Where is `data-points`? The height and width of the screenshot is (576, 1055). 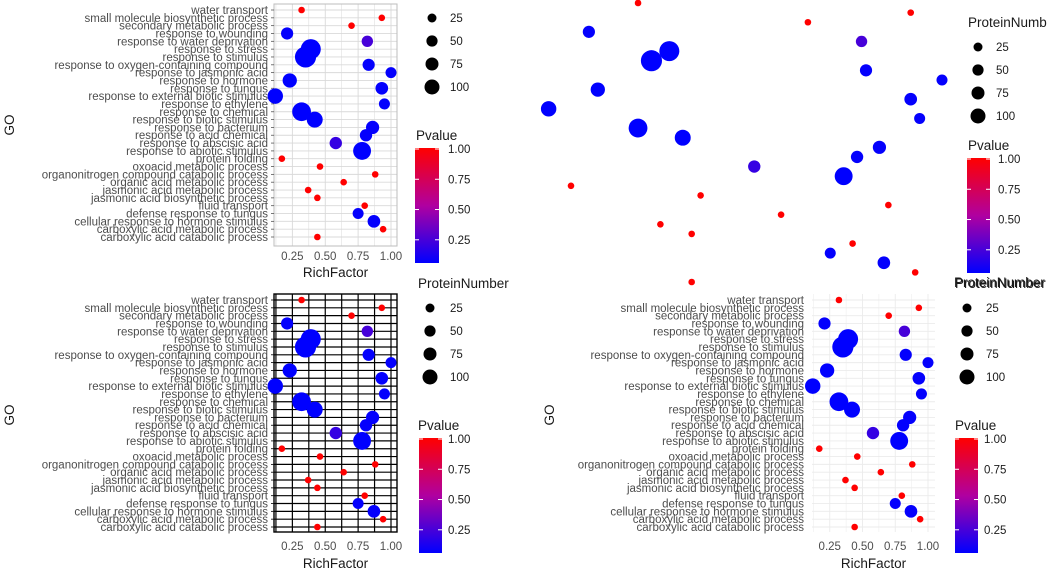
data-points is located at coordinates (332, 123).